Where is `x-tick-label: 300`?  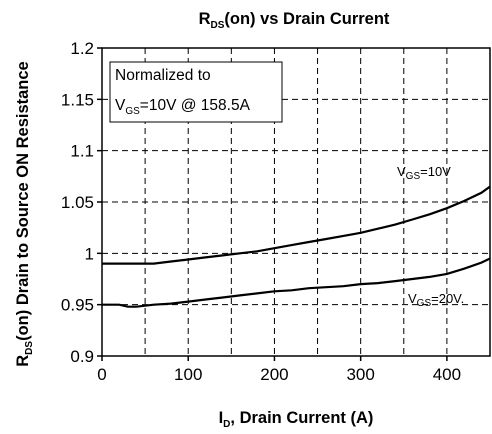 x-tick-label: 300 is located at coordinates (360, 374).